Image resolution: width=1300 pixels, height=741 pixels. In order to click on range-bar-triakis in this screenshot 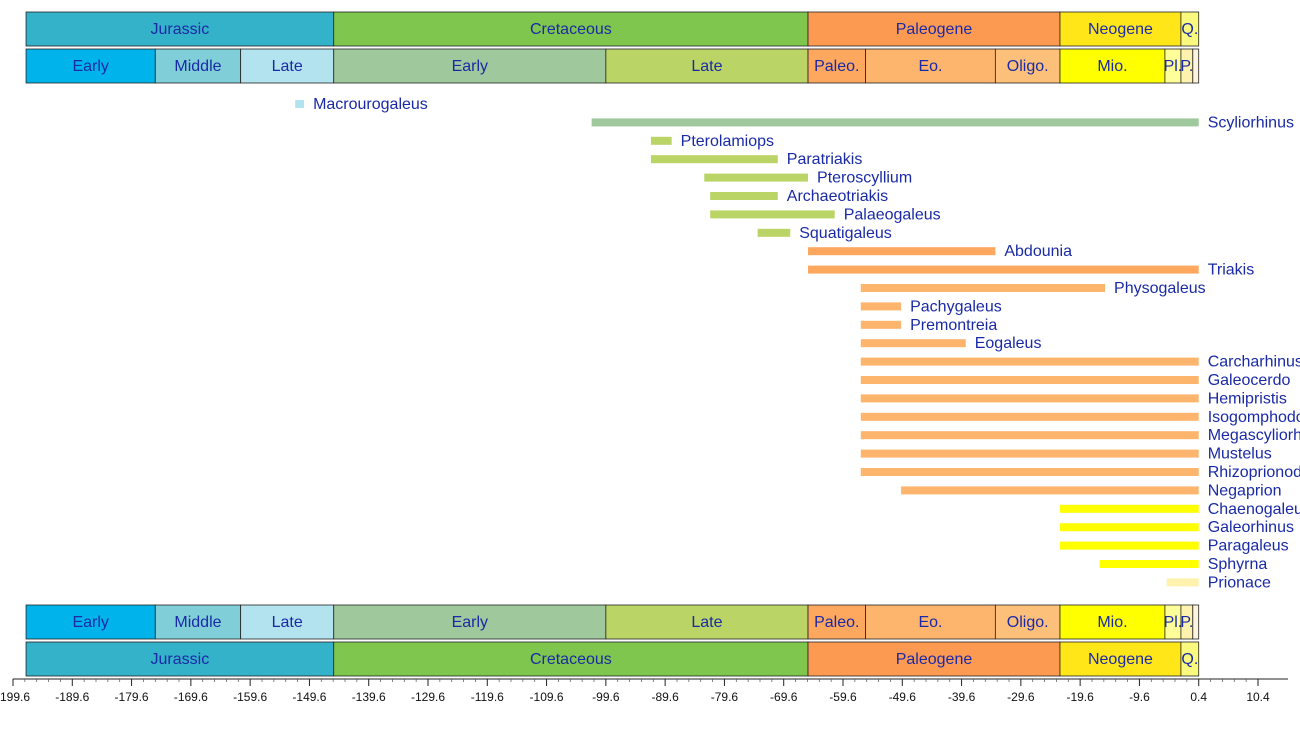, I will do `click(1003, 269)`.